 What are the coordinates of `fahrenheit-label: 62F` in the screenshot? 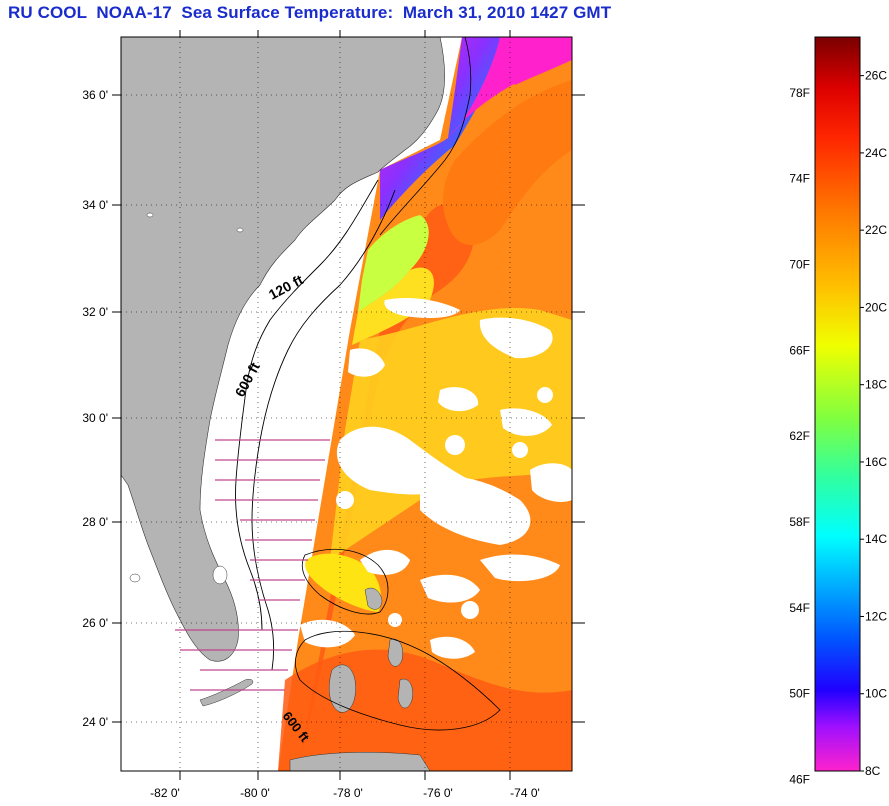 It's located at (799, 436).